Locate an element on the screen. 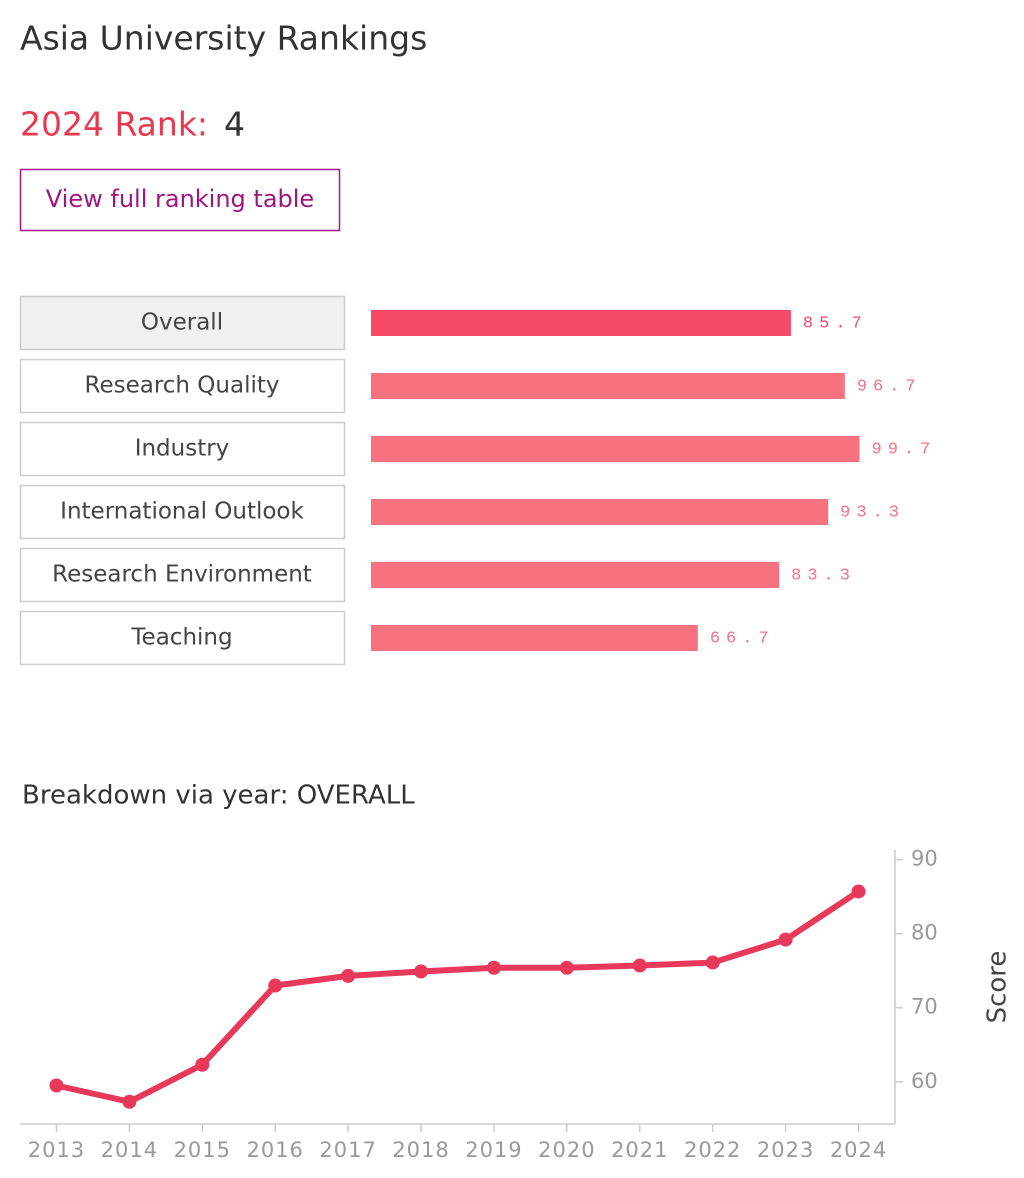 Image resolution: width=1024 pixels, height=1178 pixels. x-tick-label: 2015 is located at coordinates (202, 1150).